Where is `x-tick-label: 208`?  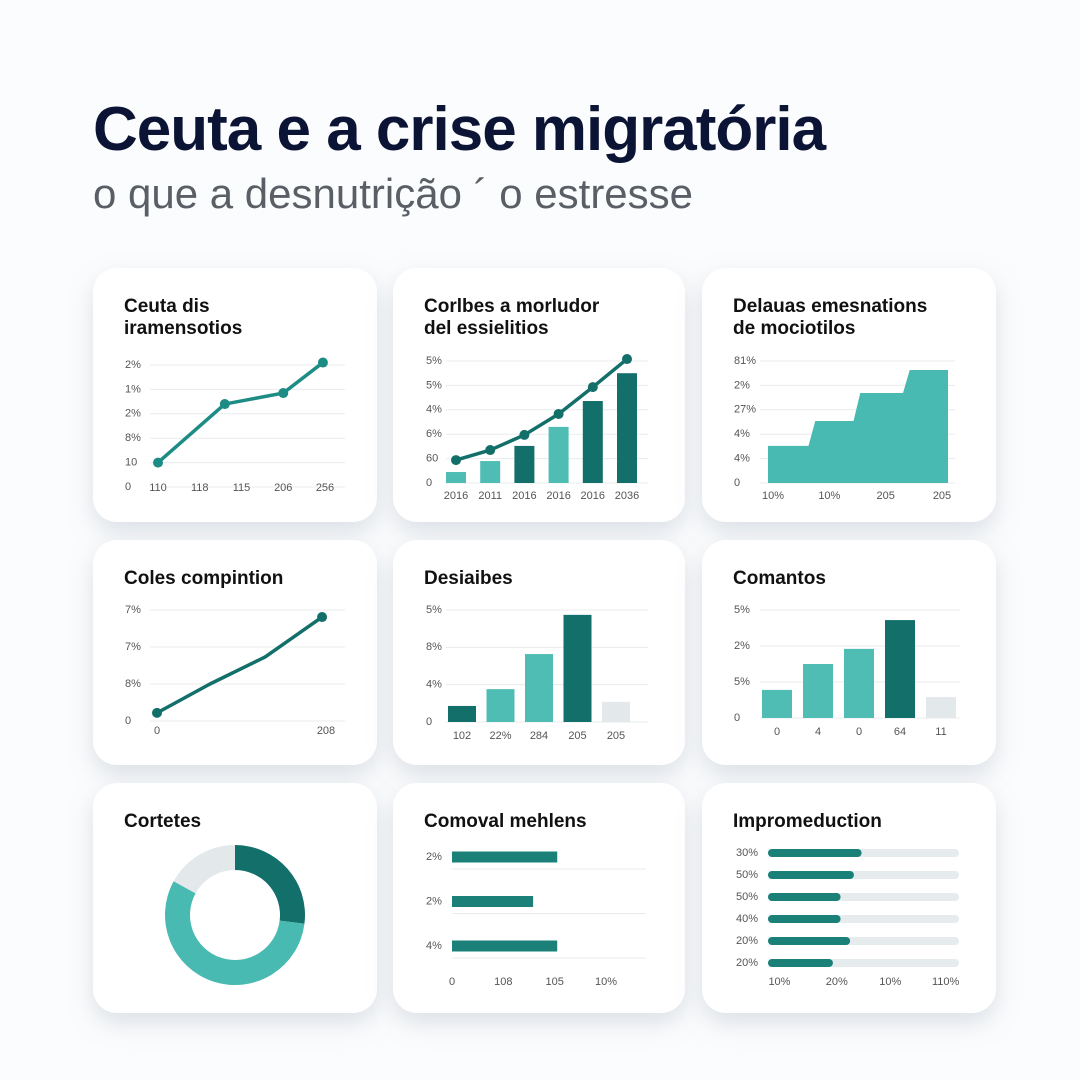 x-tick-label: 208 is located at coordinates (326, 731).